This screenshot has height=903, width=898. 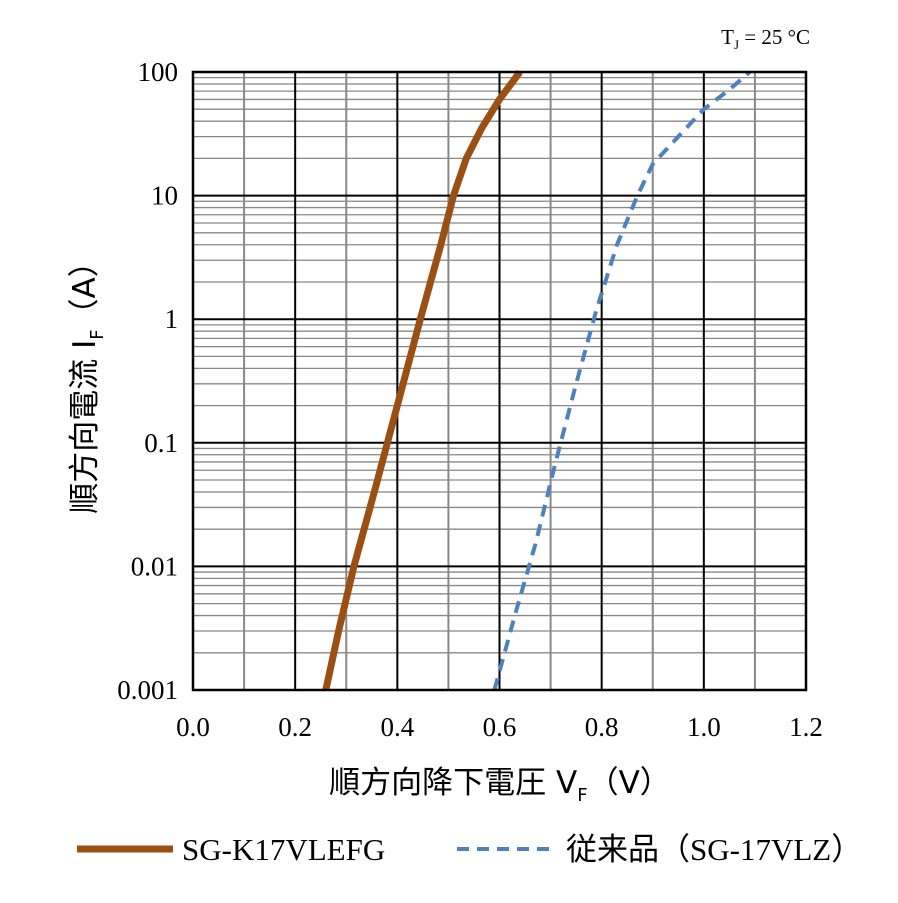 What do you see at coordinates (172, 319) in the screenshot?
I see `y-tick-label: 1` at bounding box center [172, 319].